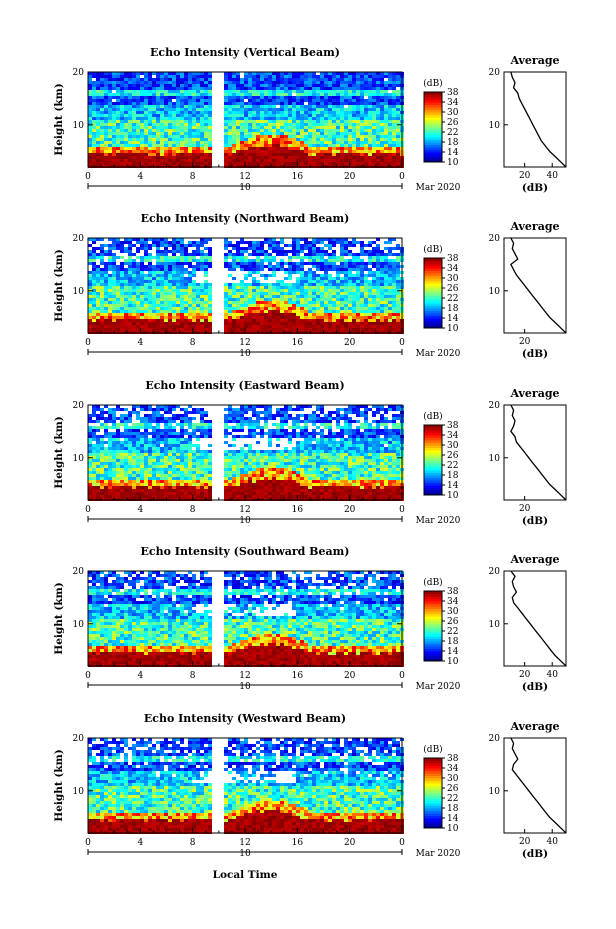 The height and width of the screenshot is (929, 616). What do you see at coordinates (350, 843) in the screenshot?
I see `x-tick-label: 20` at bounding box center [350, 843].